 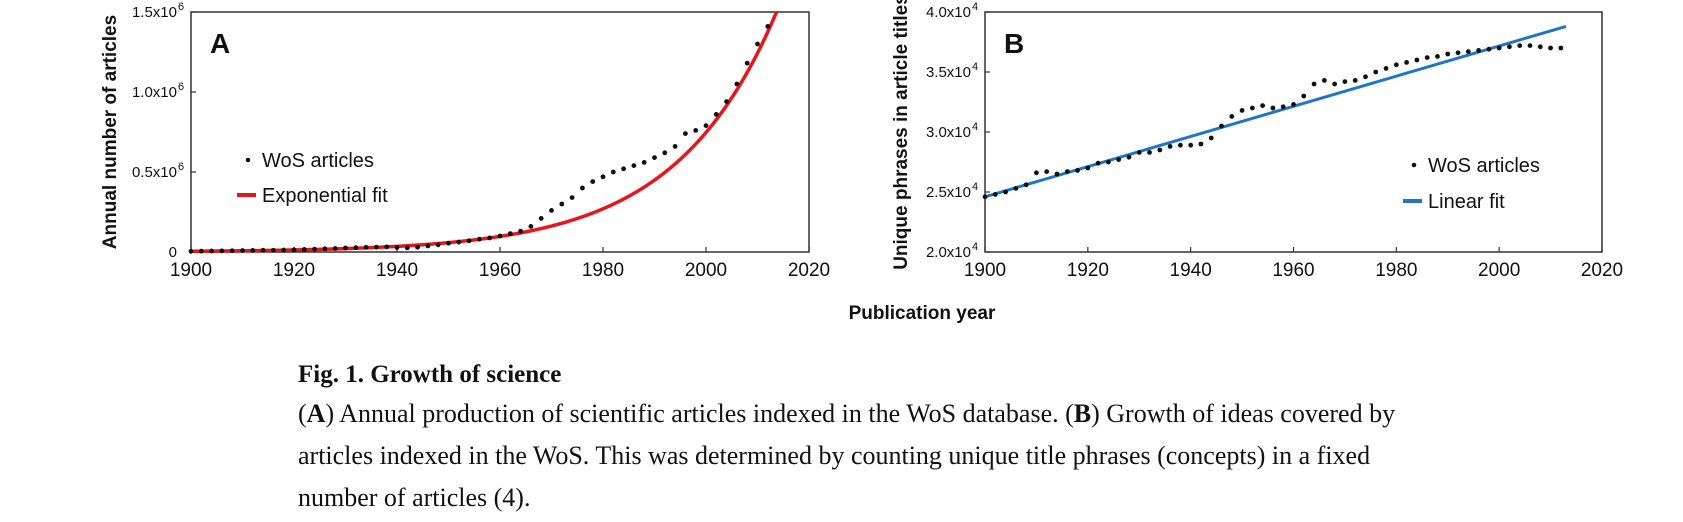 What do you see at coordinates (1484, 166) in the screenshot?
I see `legend-wos-articles-b: WoS articles` at bounding box center [1484, 166].